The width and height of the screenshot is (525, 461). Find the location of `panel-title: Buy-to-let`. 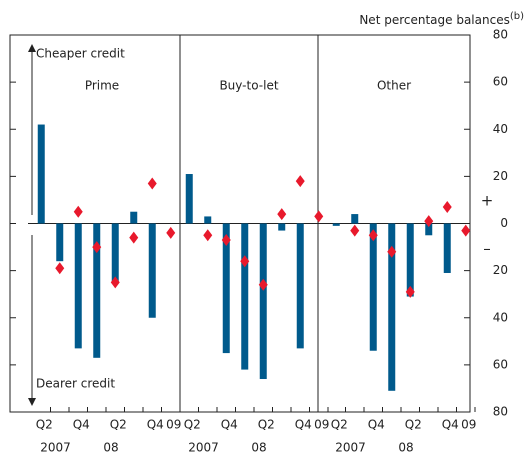

panel-title: Buy-to-let is located at coordinates (248, 86).